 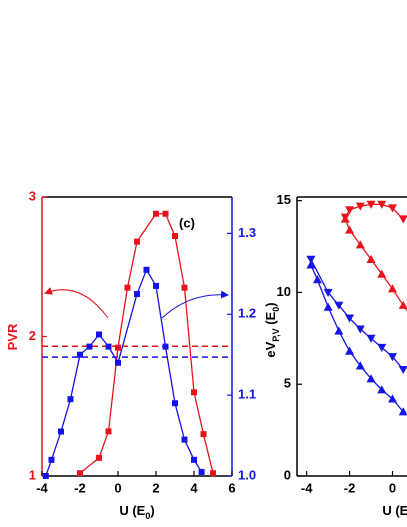 I want to click on x-tick-label: 4, so click(x=194, y=487).